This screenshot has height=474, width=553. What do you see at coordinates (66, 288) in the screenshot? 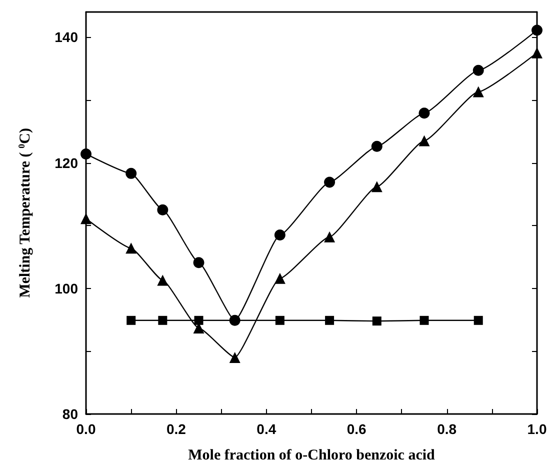
I see `y-tick-label: 100` at bounding box center [66, 288].